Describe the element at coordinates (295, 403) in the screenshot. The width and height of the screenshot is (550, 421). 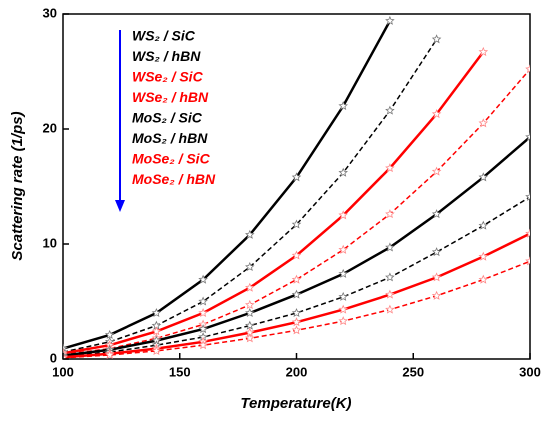
I see `x-axis-label: Temperature(K)` at that location.